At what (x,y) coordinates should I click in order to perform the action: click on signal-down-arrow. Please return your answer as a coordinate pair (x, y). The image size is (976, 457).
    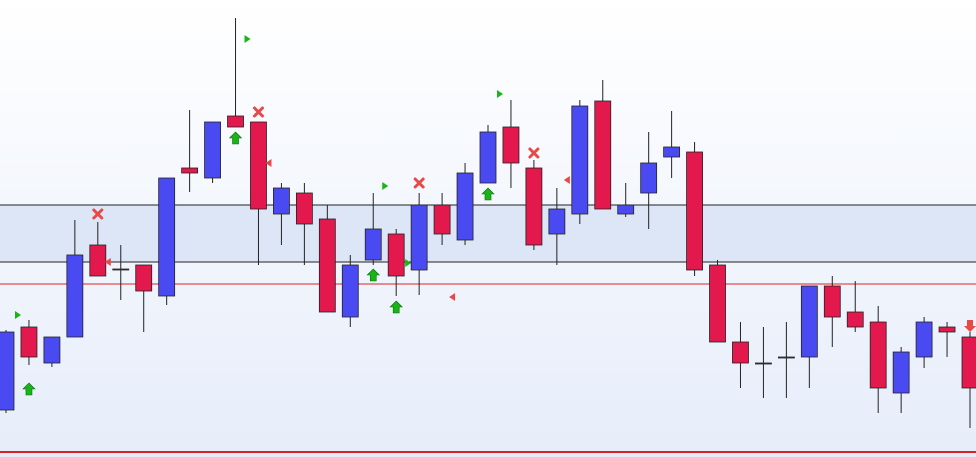
    Looking at the image, I should click on (970, 326).